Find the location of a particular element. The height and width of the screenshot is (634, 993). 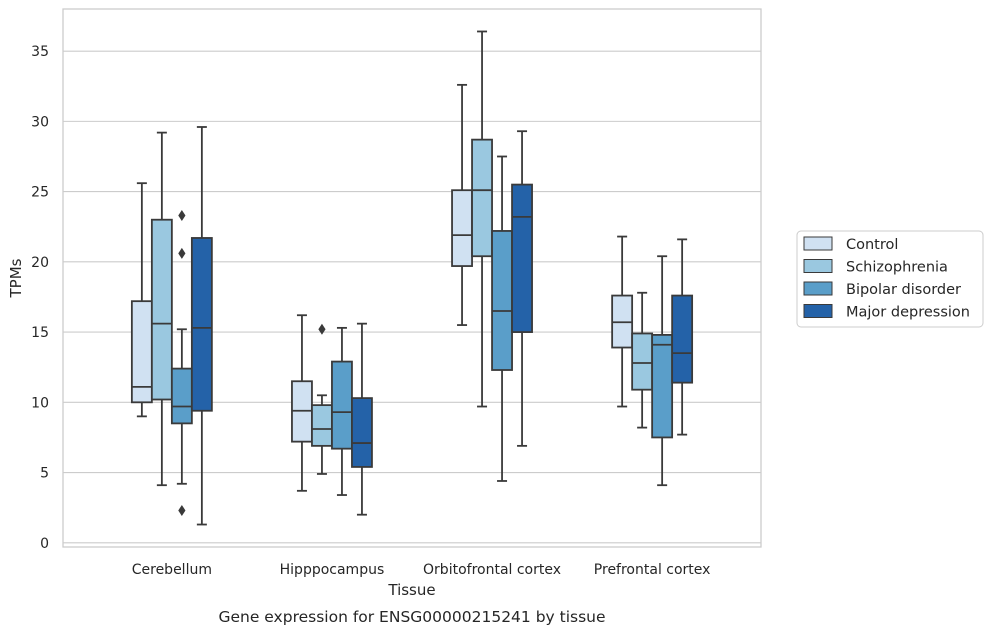

y-axis-ticks: 0 5 10 15 20 25 30 35 is located at coordinates (40, 298).